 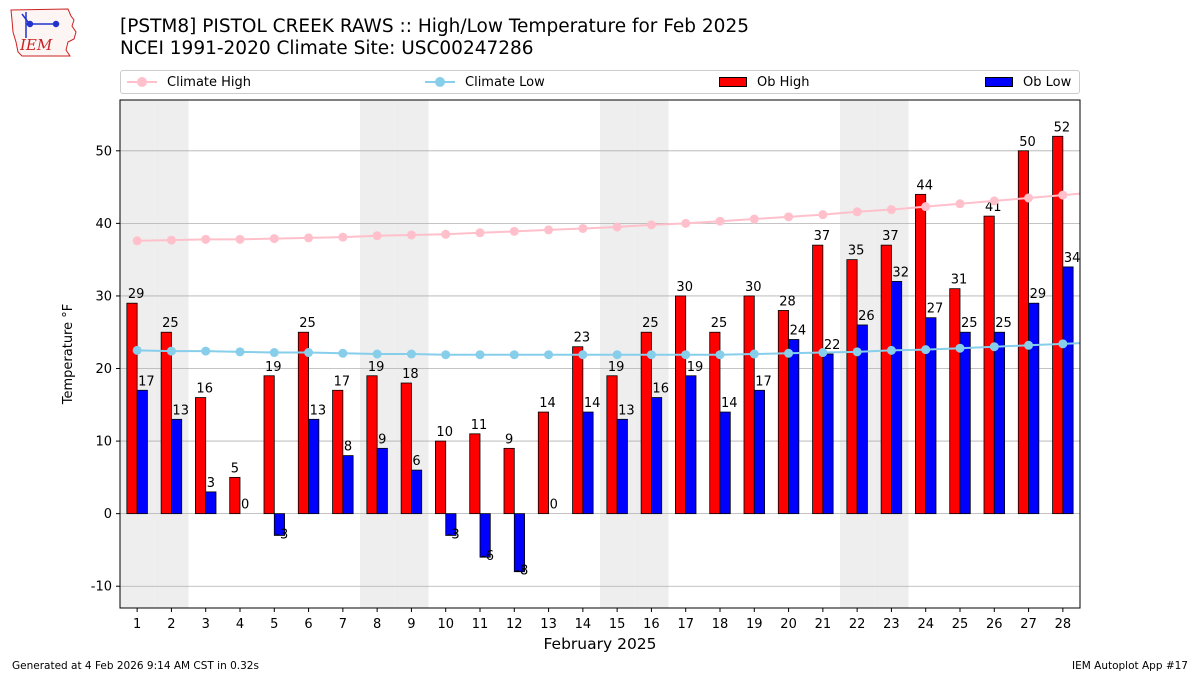 I want to click on ob-high-label: 44, so click(x=924, y=185).